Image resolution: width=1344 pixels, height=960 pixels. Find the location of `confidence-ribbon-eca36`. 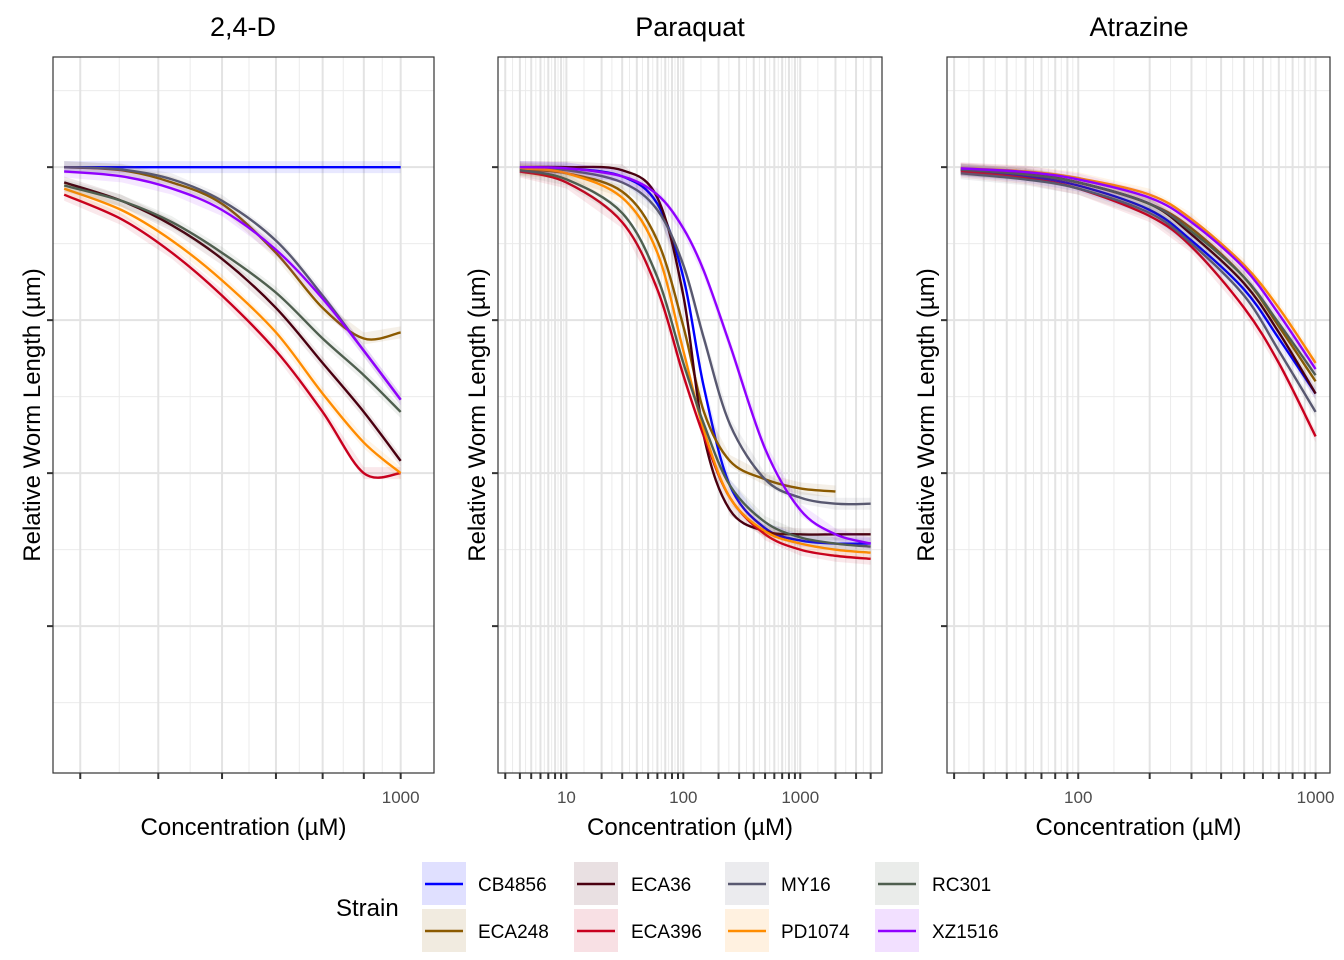

confidence-ribbon-eca36 is located at coordinates (1138, 281).